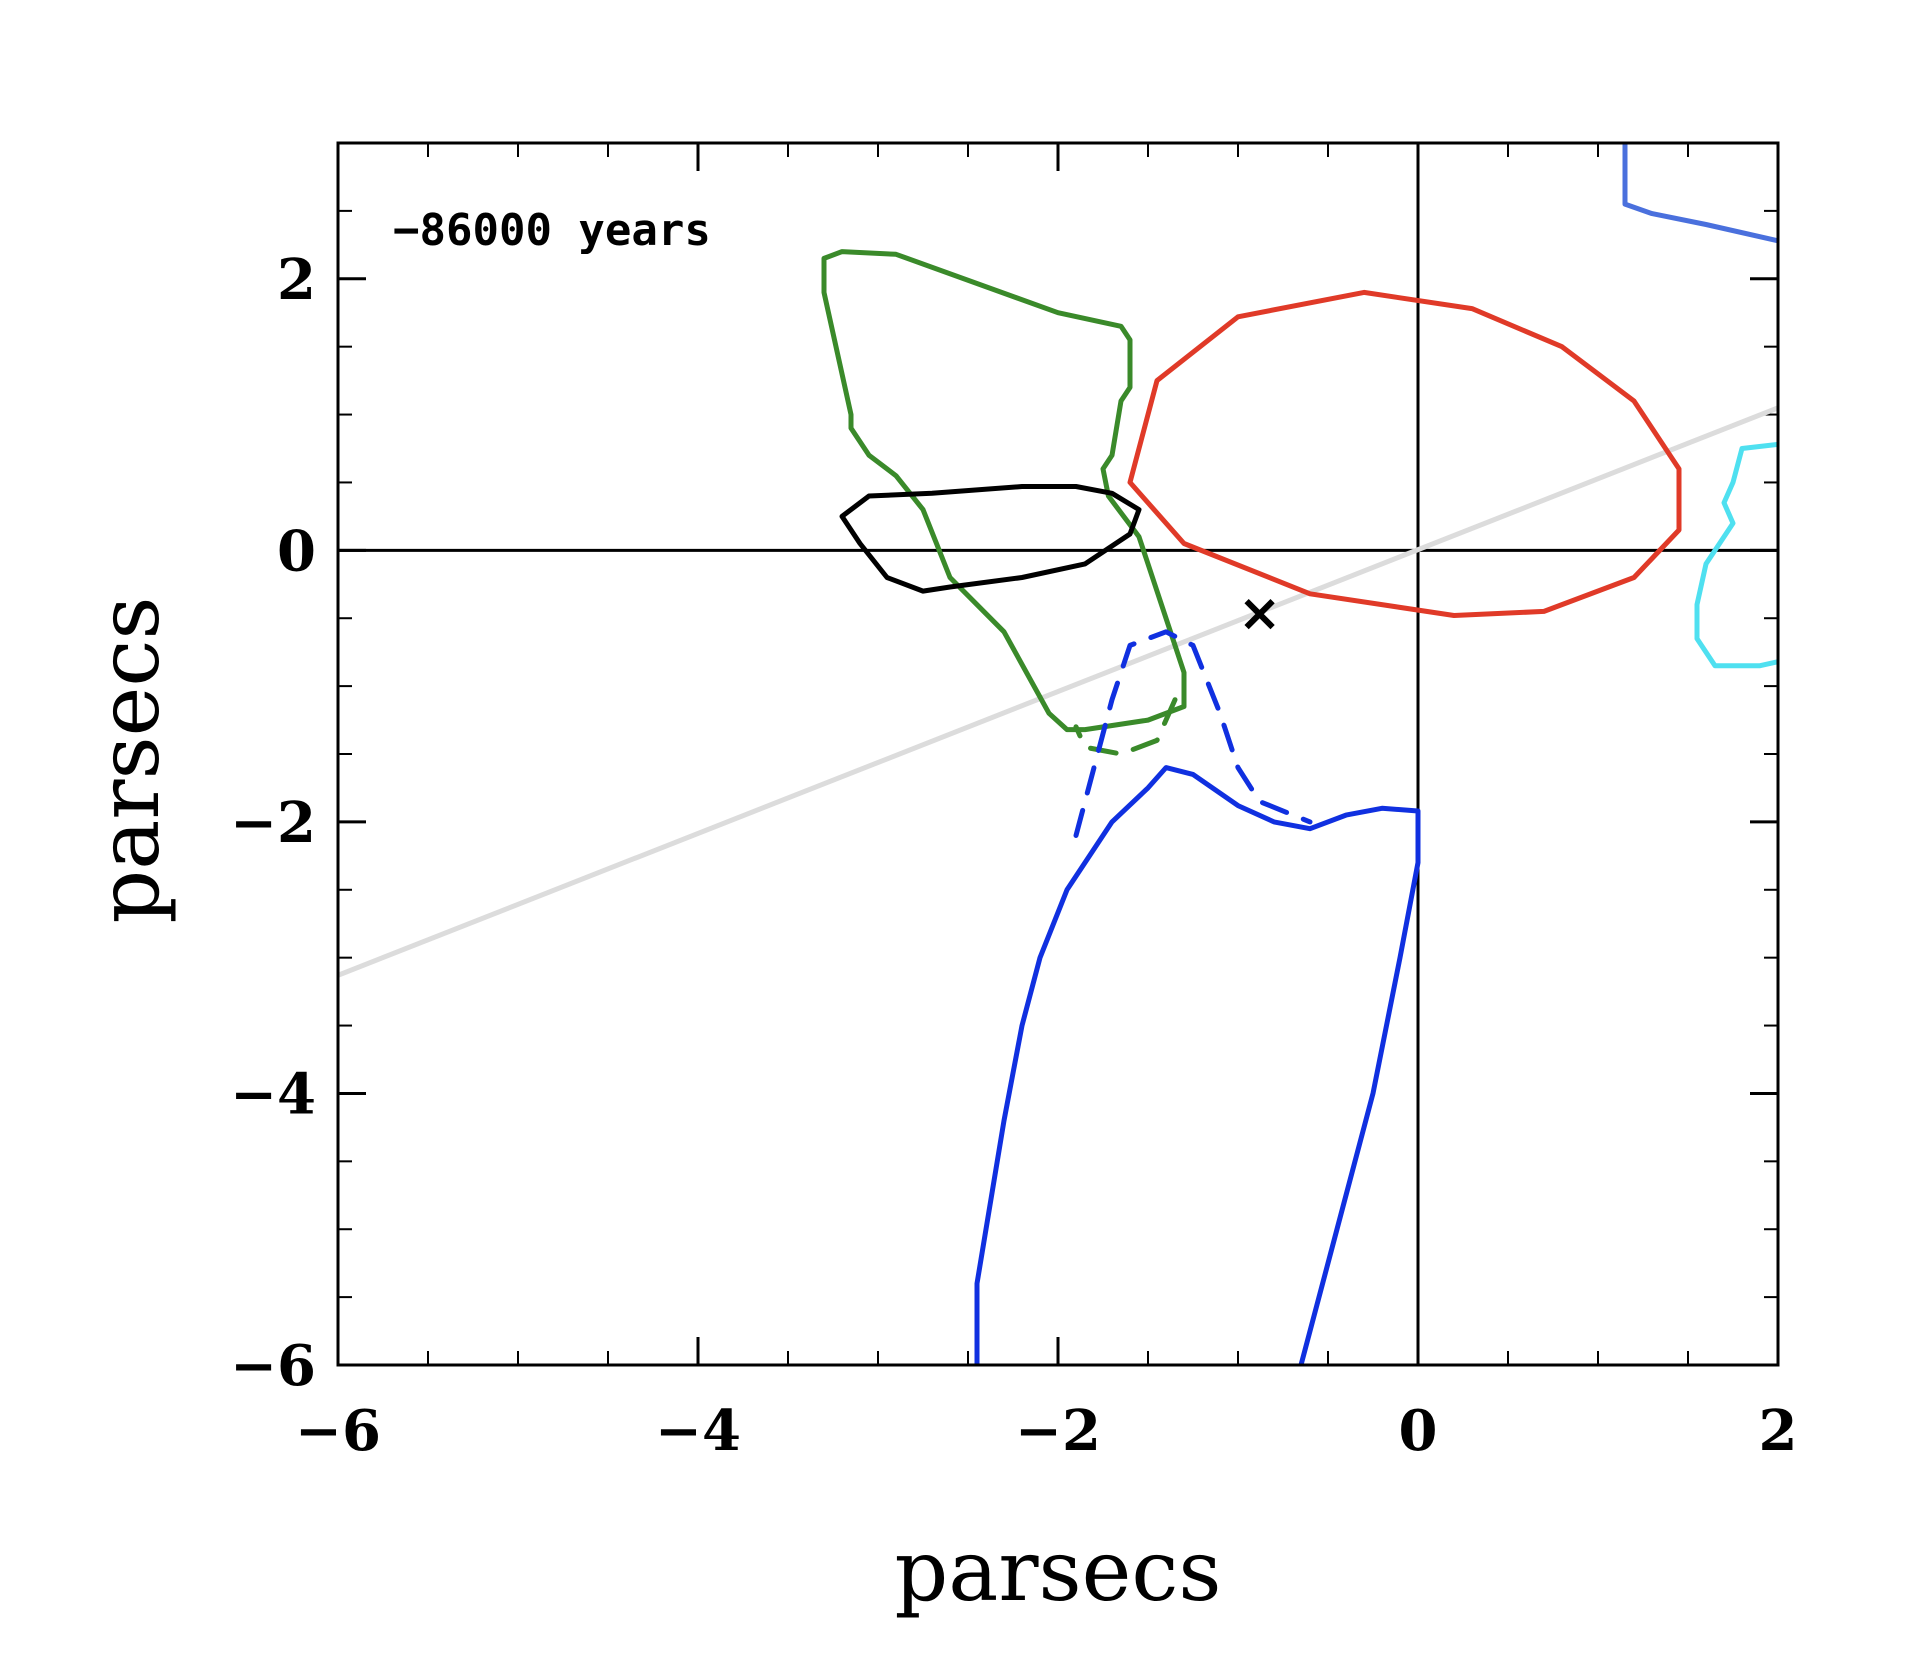 This screenshot has width=1920, height=1673. What do you see at coordinates (990, 539) in the screenshot?
I see `series-black-contour` at bounding box center [990, 539].